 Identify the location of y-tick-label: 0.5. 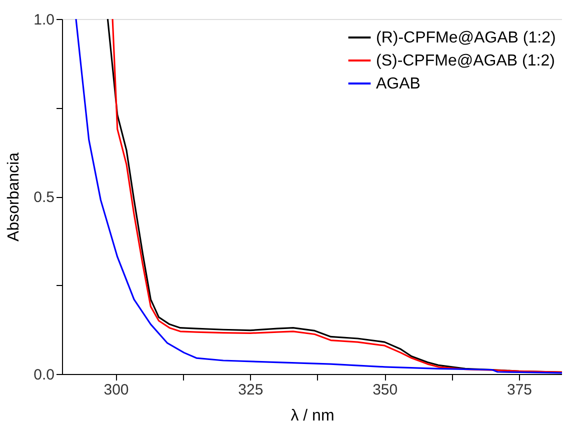
(44, 197).